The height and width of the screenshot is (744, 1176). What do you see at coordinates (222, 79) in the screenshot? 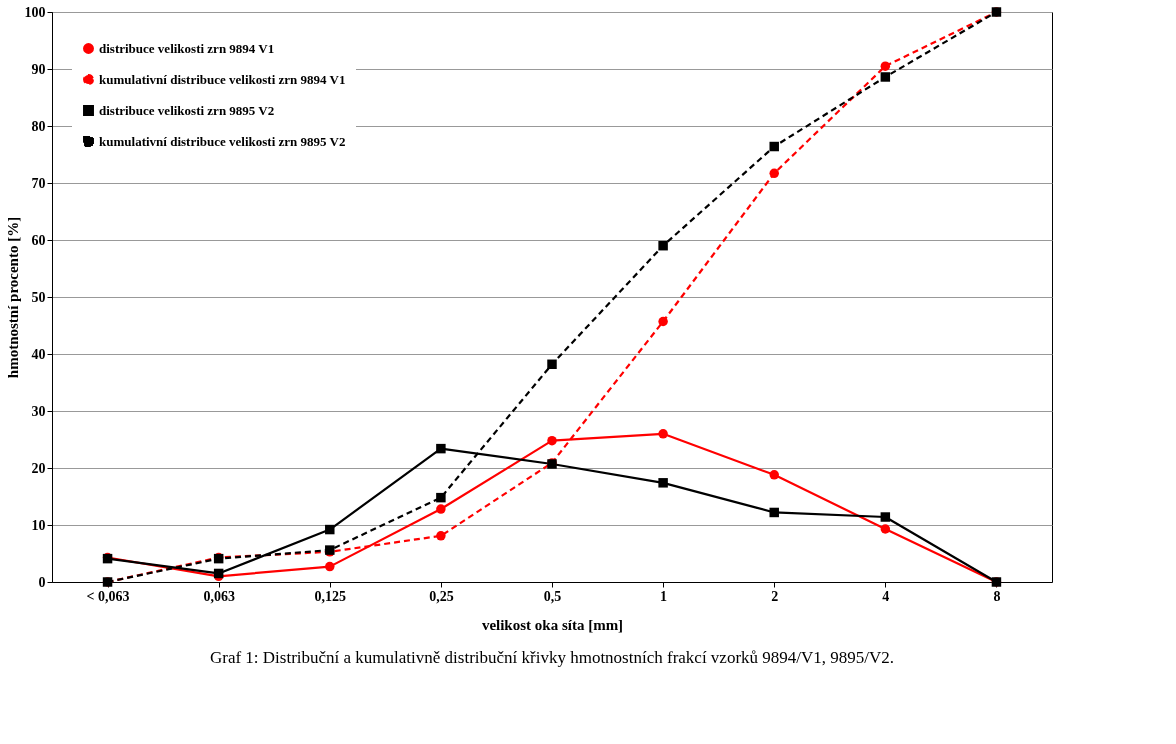
I see `legend-label: kumulativní distribuce velikosti zrn 9894 V1` at bounding box center [222, 79].